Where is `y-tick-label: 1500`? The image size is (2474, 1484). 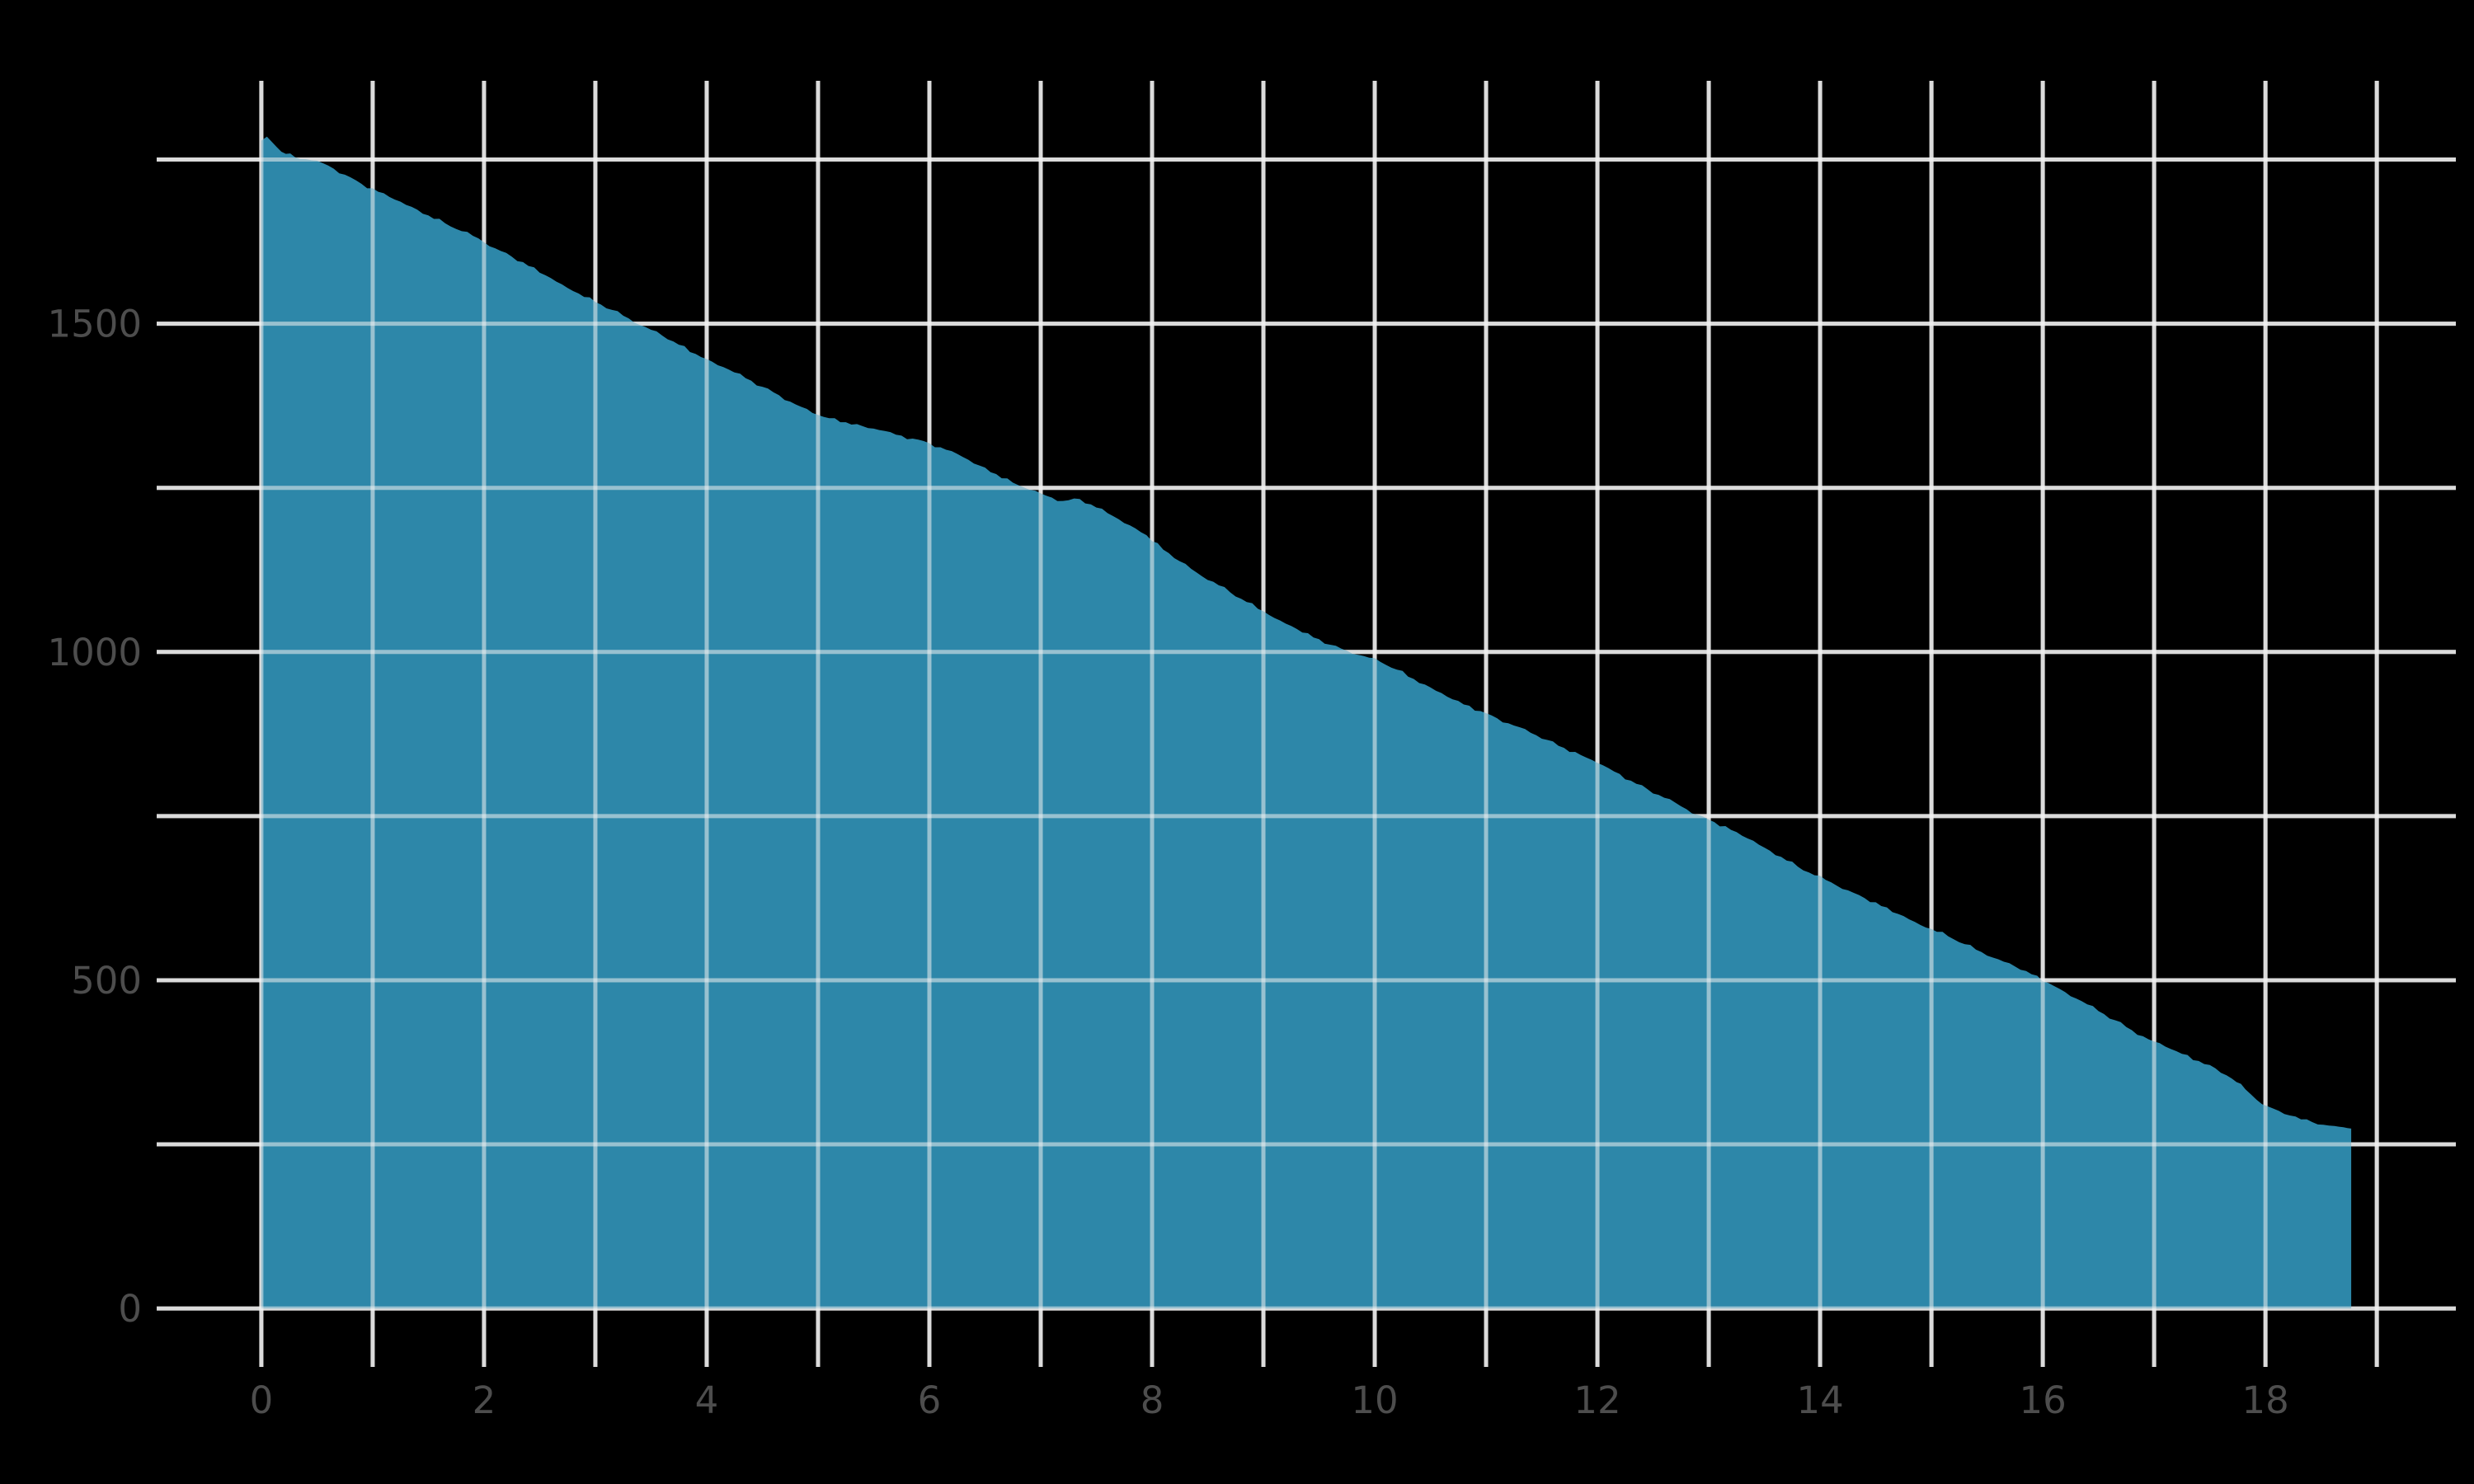 y-tick-label: 1500 is located at coordinates (94, 324).